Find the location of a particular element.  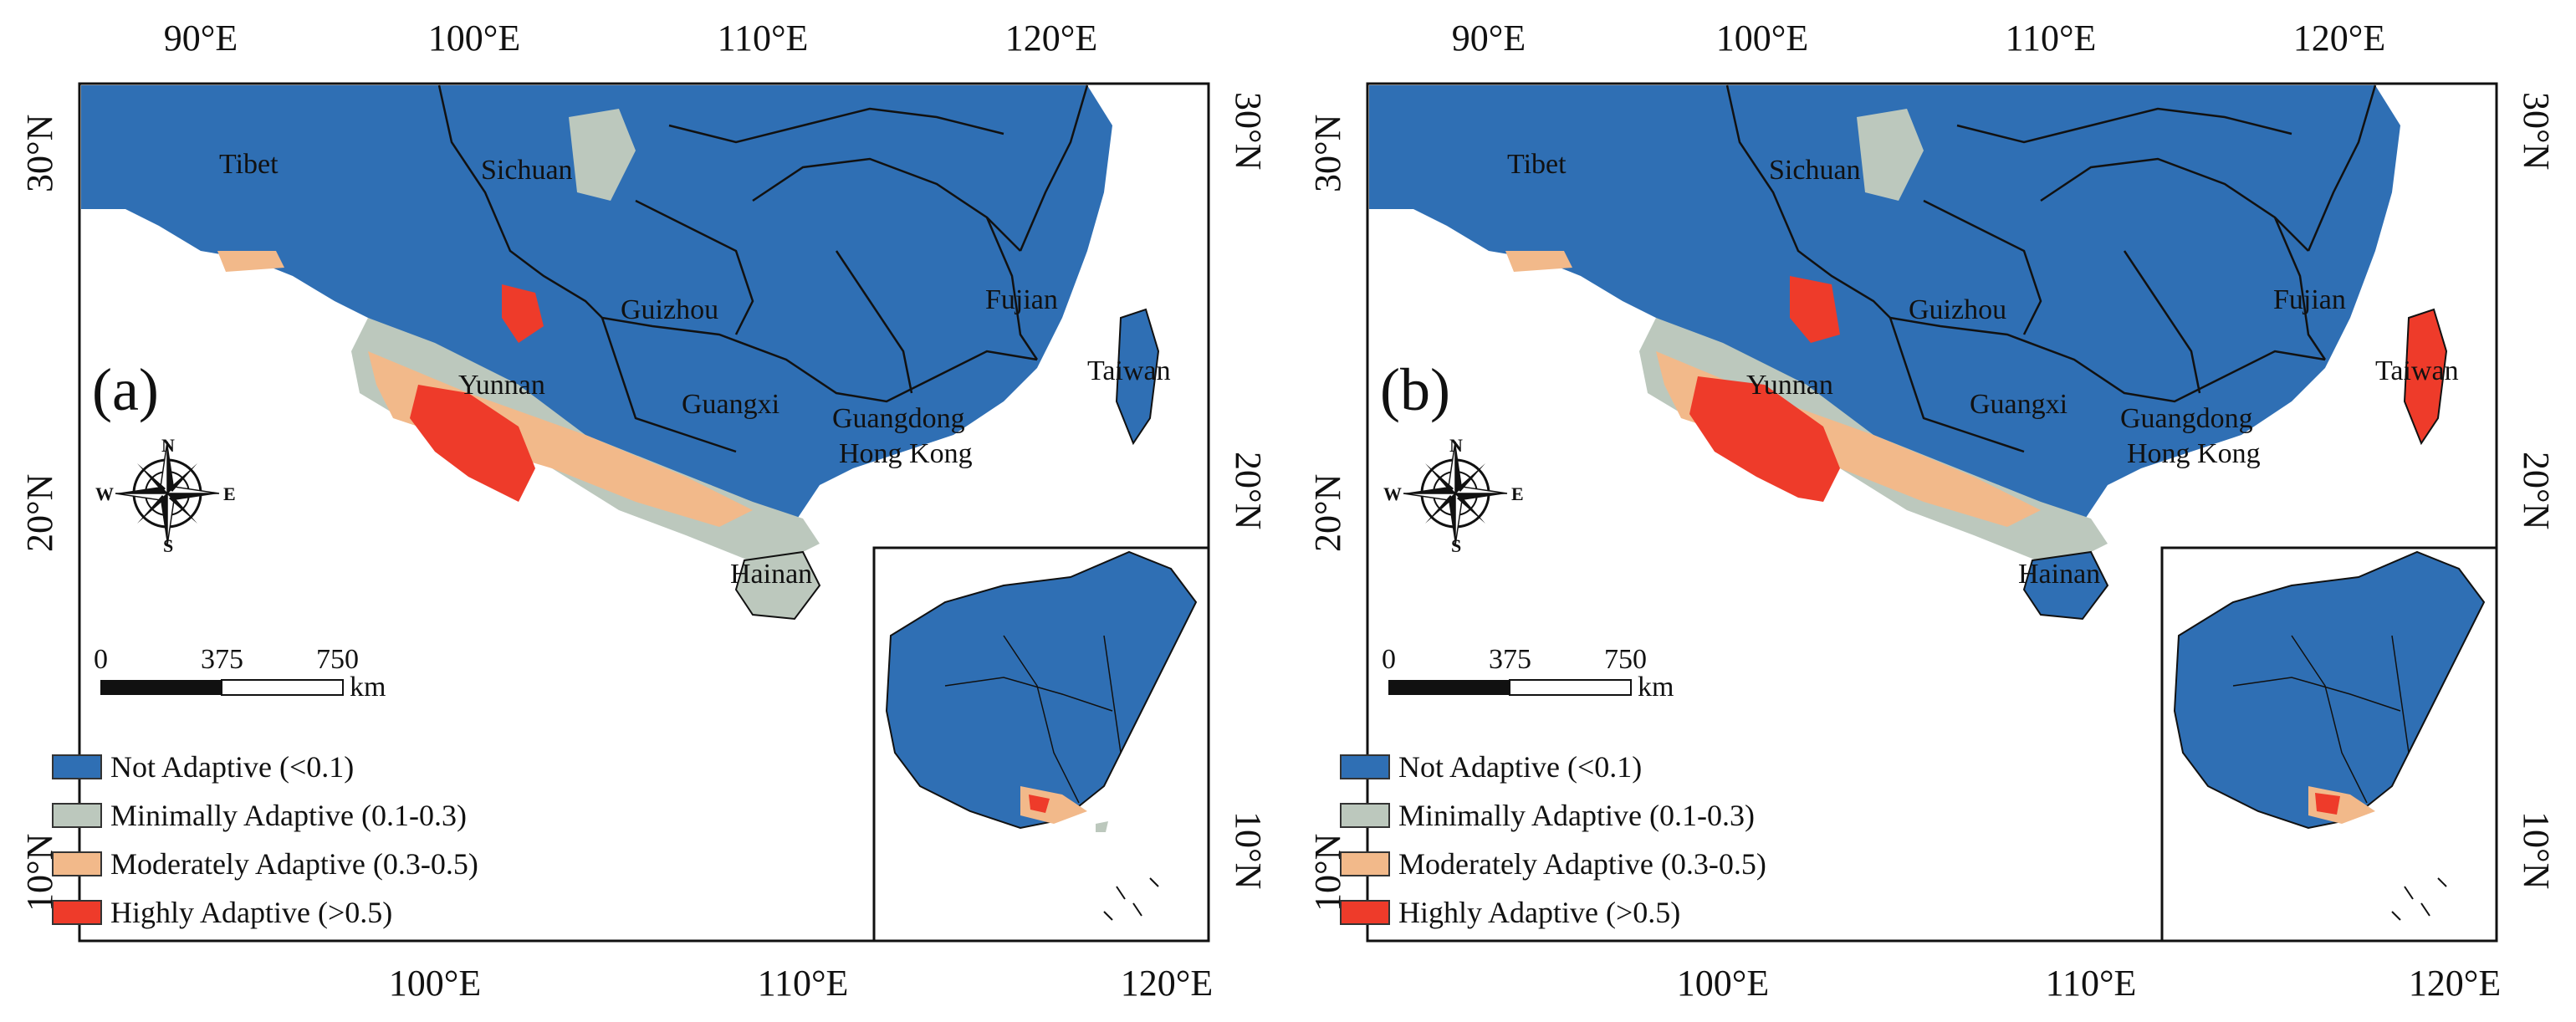

panel-label-a: (a) is located at coordinates (125, 389).